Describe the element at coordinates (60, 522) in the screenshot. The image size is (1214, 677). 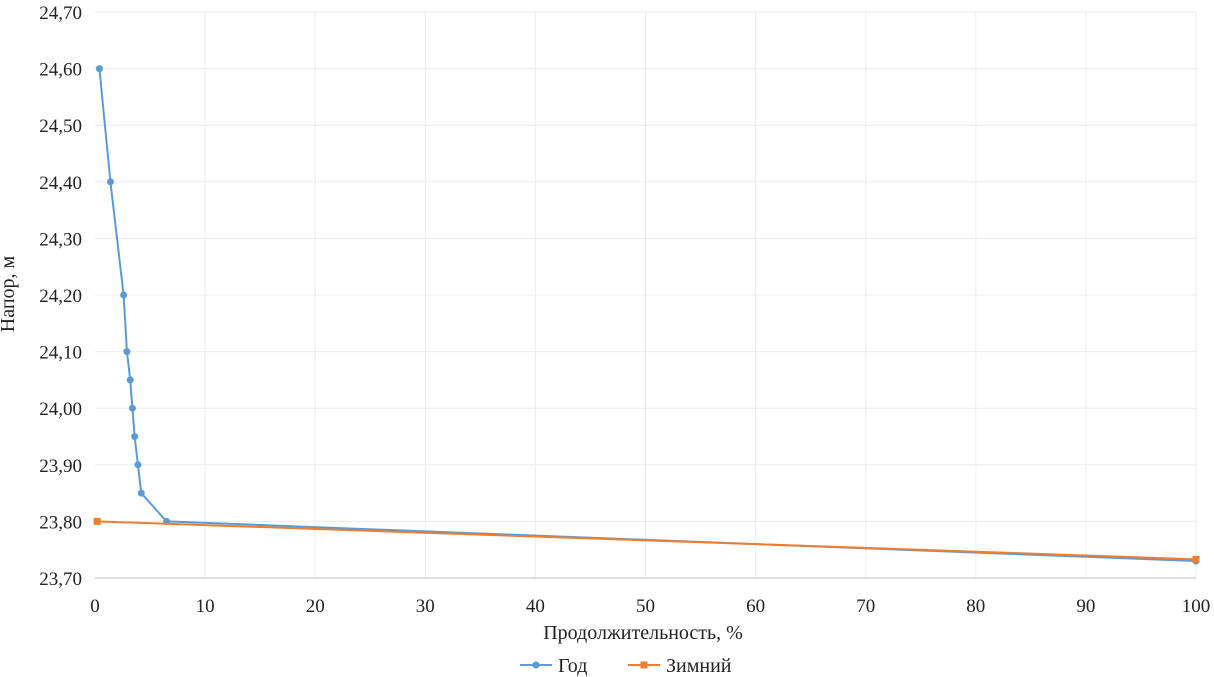
I see `y-tick-label: 23,80` at that location.